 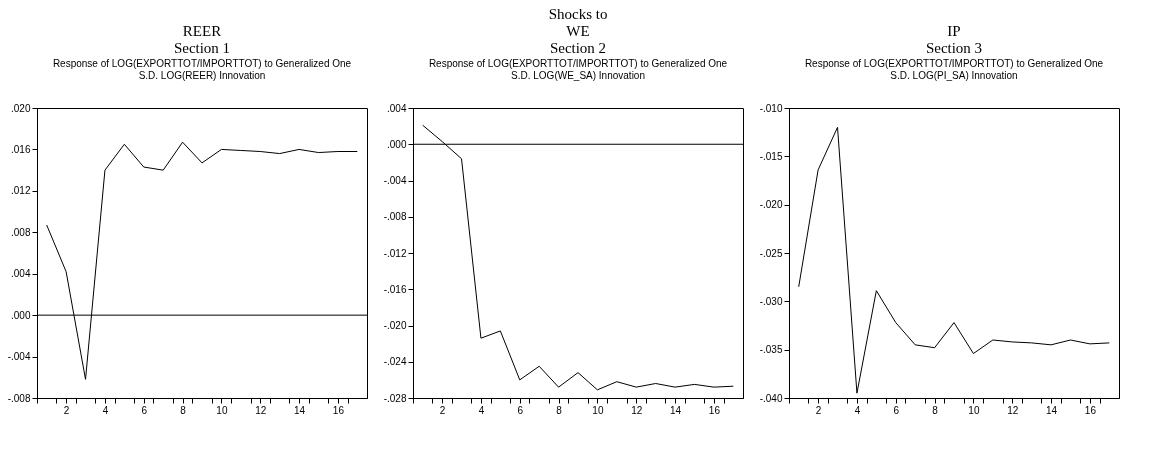 What do you see at coordinates (954, 75) in the screenshot?
I see `chart-subtitle: S.D. LOG(PI_SA) Innovation` at bounding box center [954, 75].